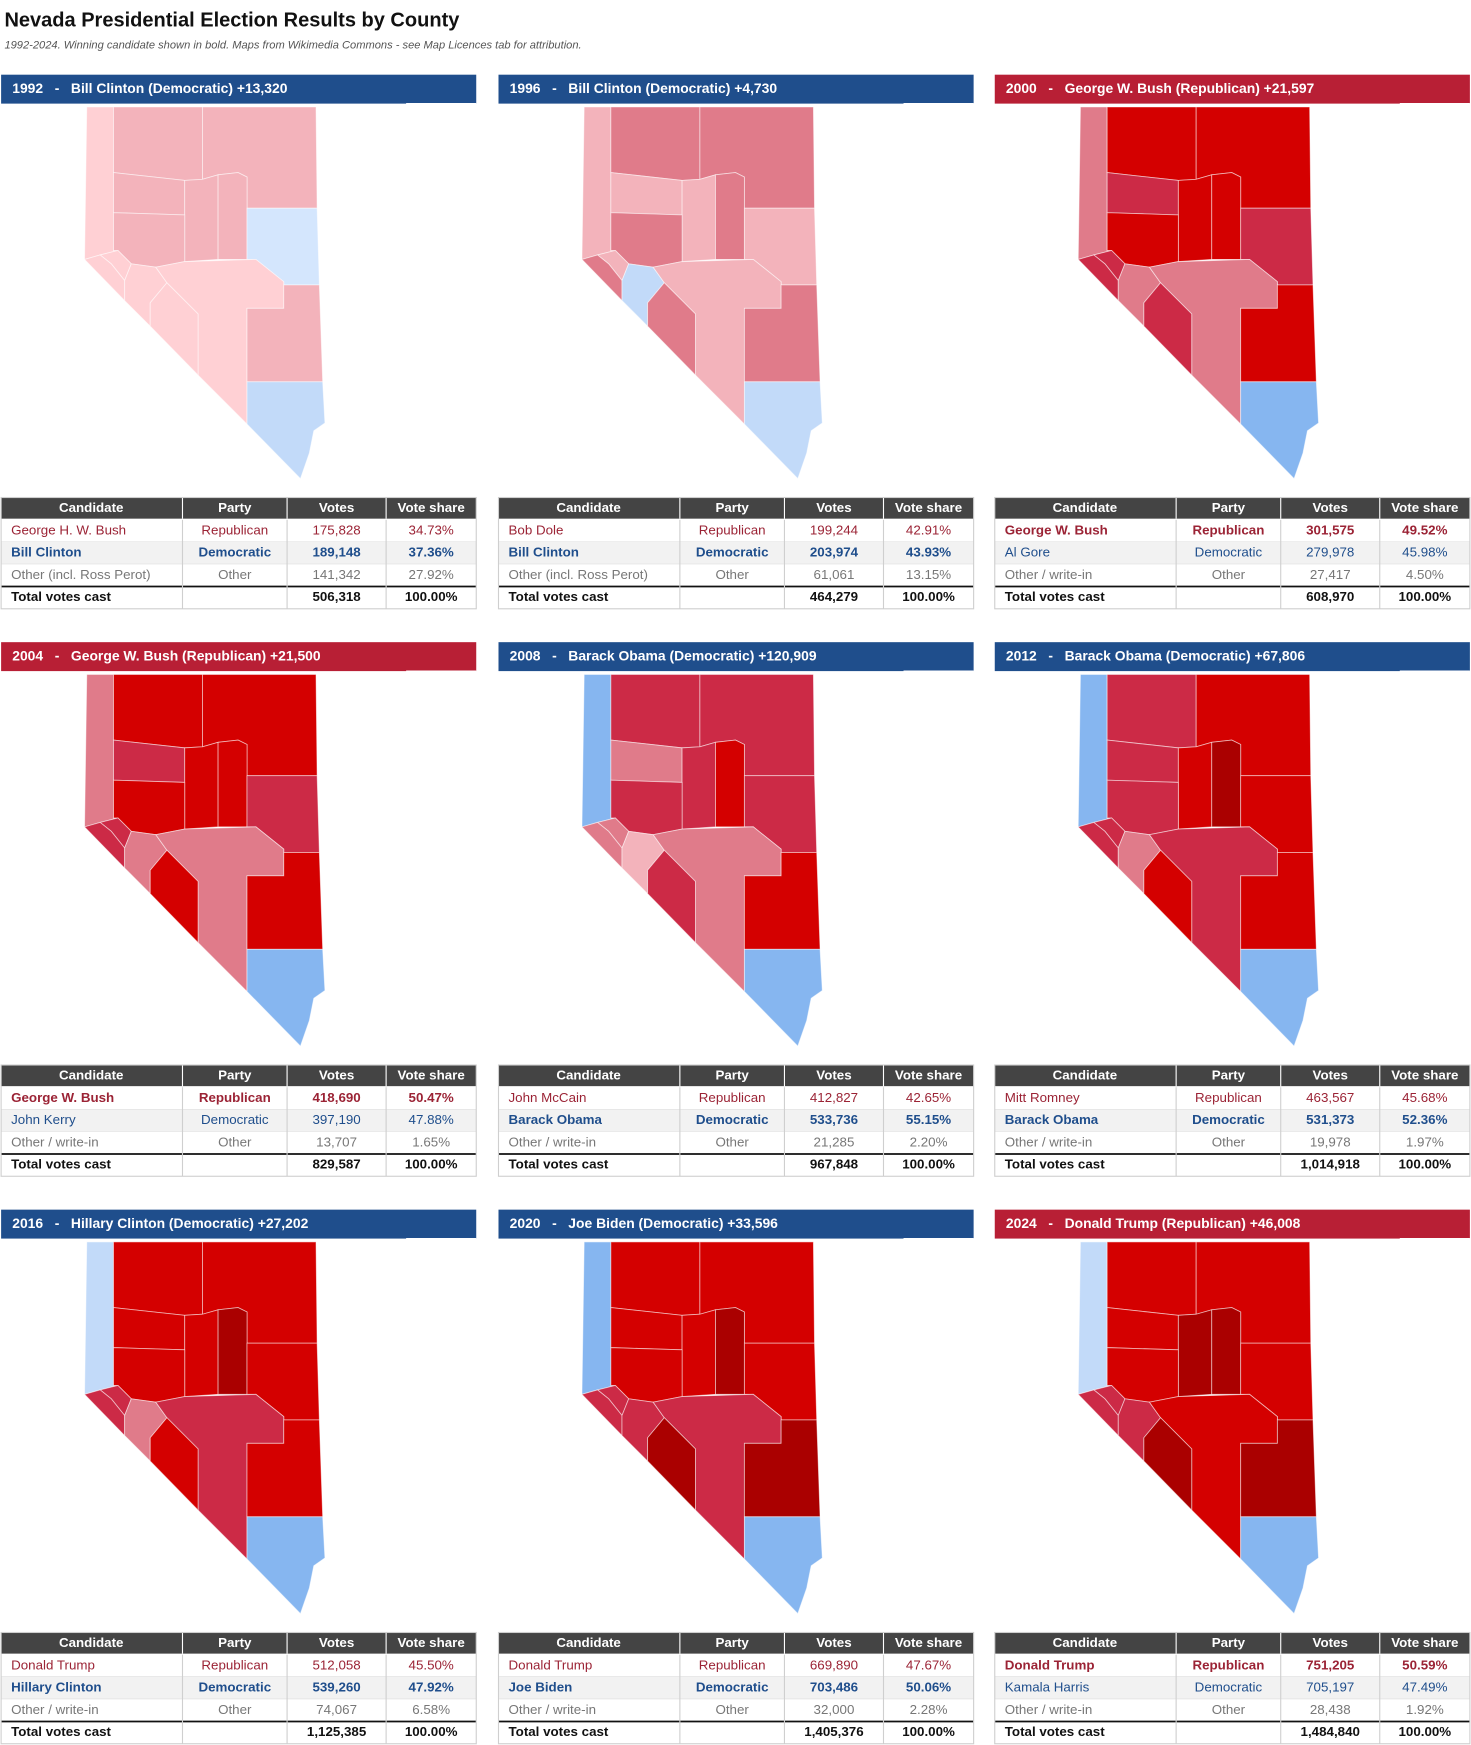 The image size is (1471, 1745). Describe the element at coordinates (541, 1687) in the screenshot. I see `table-cell: Joe Biden` at that location.